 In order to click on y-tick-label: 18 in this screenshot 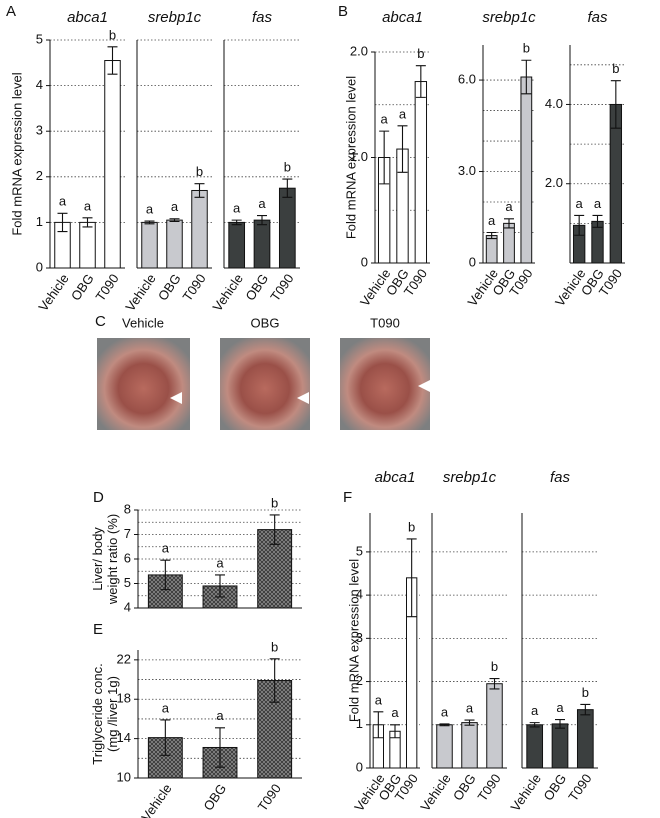, I will do `click(124, 698)`.